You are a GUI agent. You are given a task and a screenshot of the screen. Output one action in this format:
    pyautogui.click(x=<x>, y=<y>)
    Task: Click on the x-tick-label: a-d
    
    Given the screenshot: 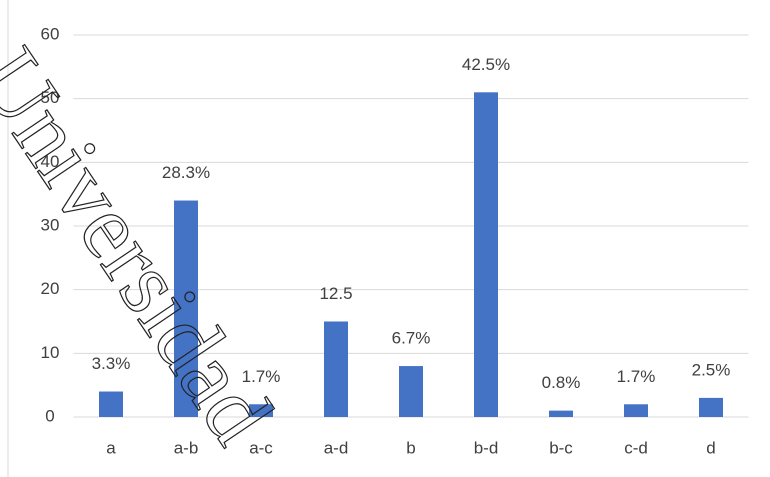 What is the action you would take?
    pyautogui.click(x=336, y=447)
    